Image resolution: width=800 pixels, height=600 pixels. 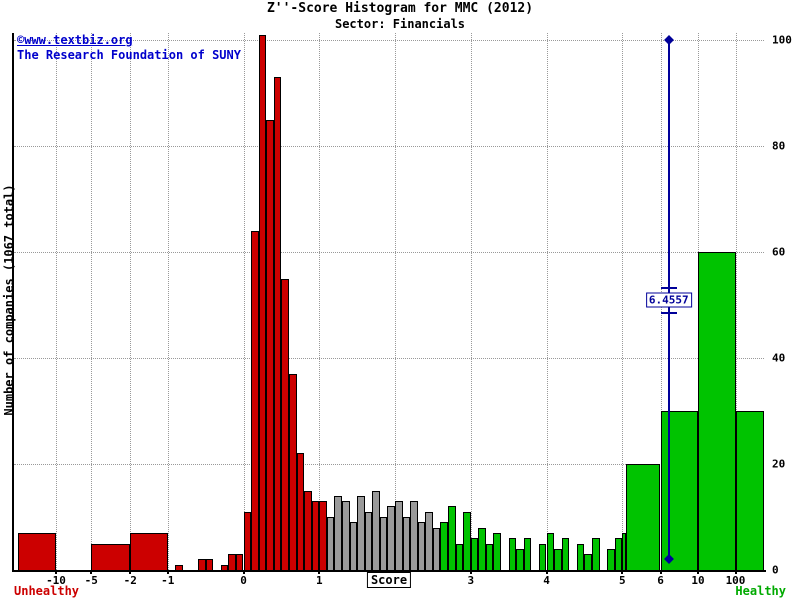 What do you see at coordinates (389, 571) in the screenshot?
I see `x-axis-line` at bounding box center [389, 571].